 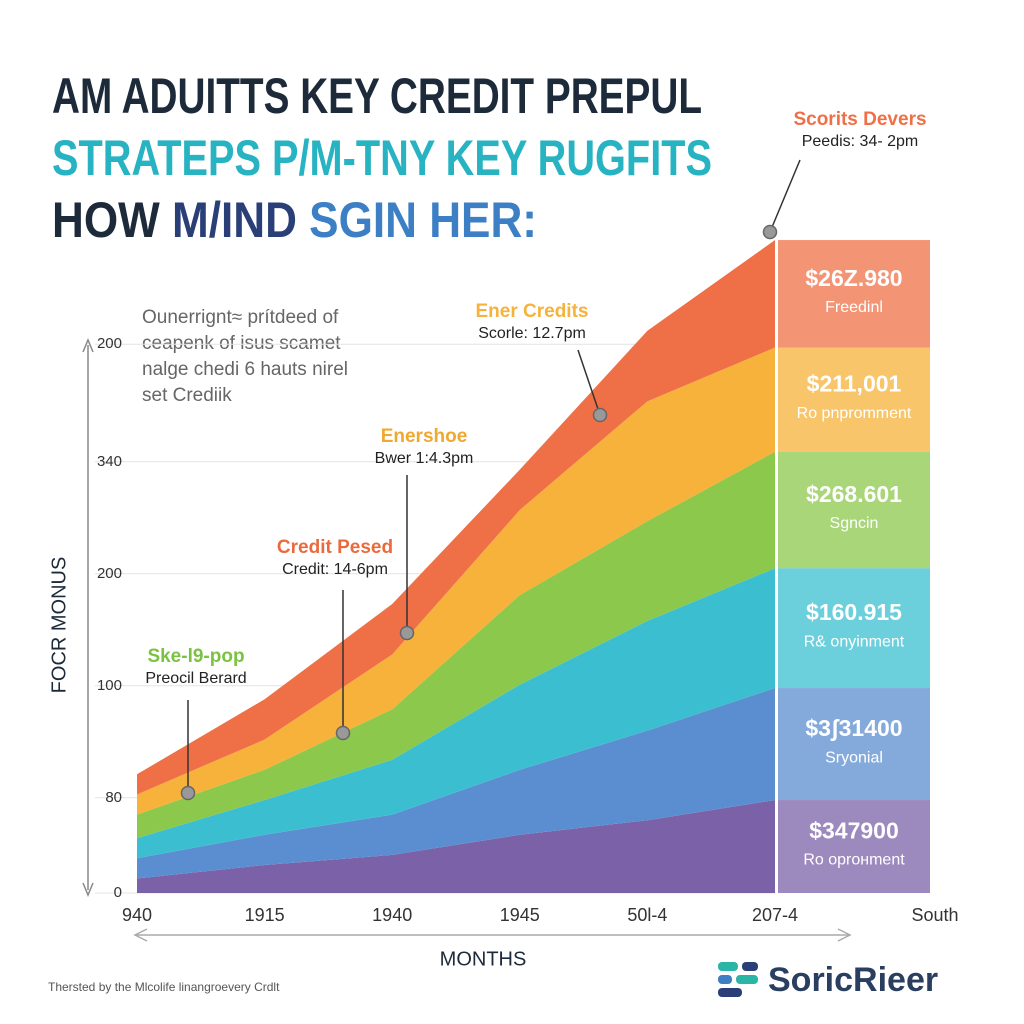 I want to click on panel-amount: $26Z.980, so click(x=853, y=278).